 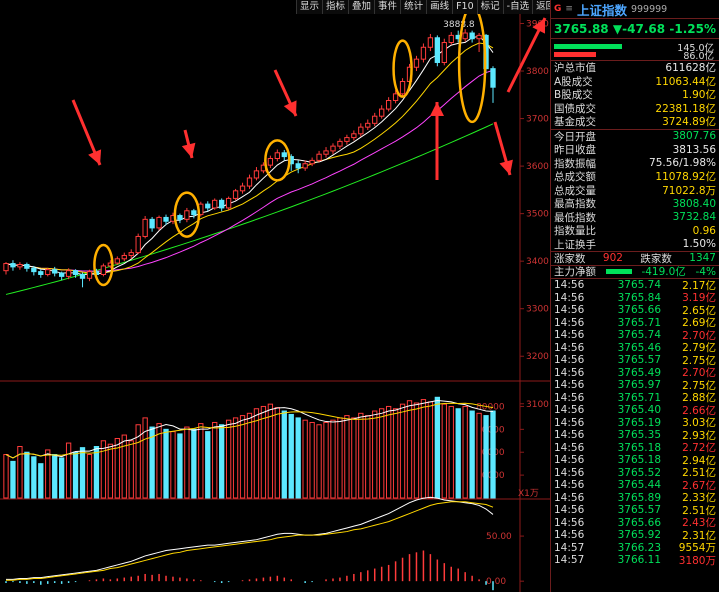 What do you see at coordinates (699, 373) in the screenshot?
I see `tick-volume: 2.70亿` at bounding box center [699, 373].